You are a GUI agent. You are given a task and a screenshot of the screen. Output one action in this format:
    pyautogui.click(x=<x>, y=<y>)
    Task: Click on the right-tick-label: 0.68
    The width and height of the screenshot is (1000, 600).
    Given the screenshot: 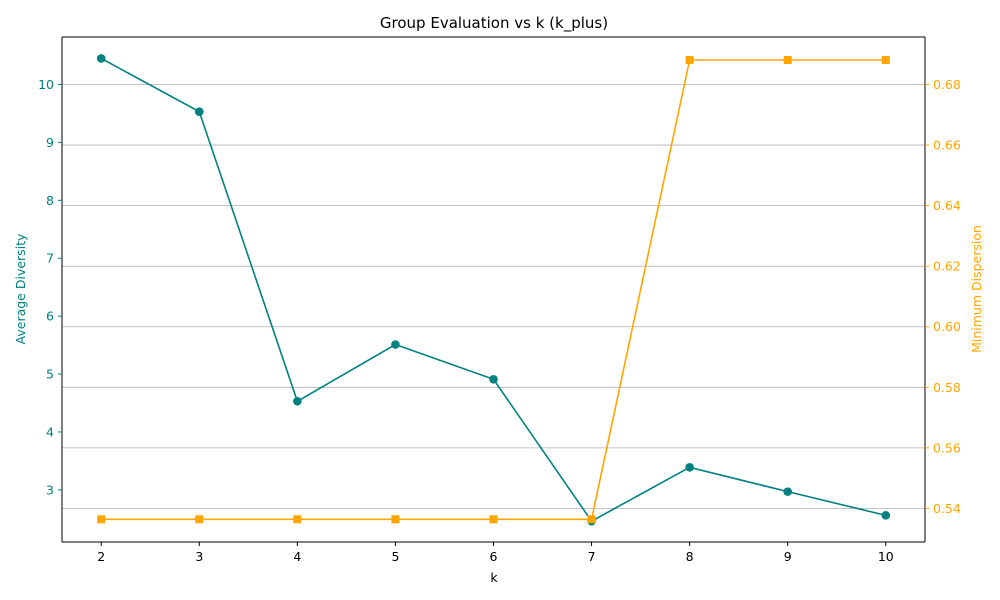 What is the action you would take?
    pyautogui.click(x=947, y=84)
    